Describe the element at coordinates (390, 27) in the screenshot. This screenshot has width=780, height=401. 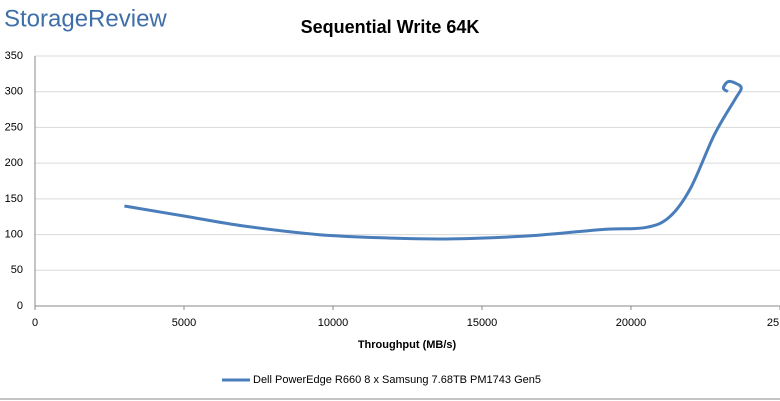
I see `chart-title: Sequential Write 64K` at that location.